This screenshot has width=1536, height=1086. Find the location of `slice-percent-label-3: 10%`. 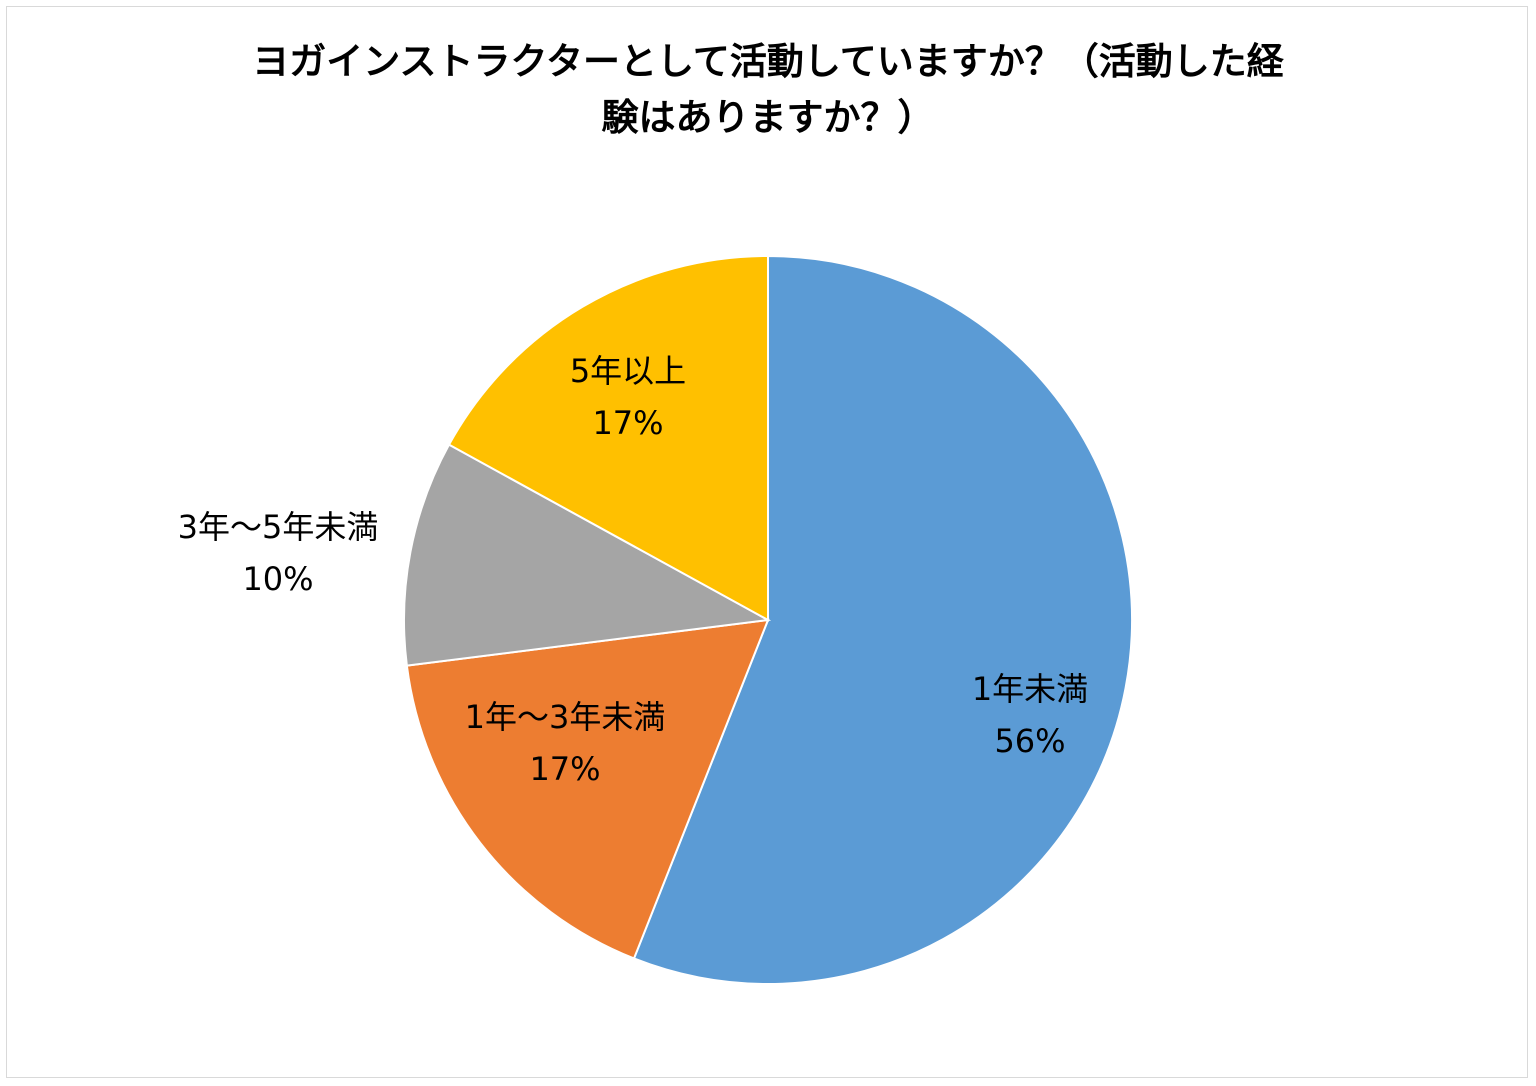

slice-percent-label-3: 10% is located at coordinates (277, 579).